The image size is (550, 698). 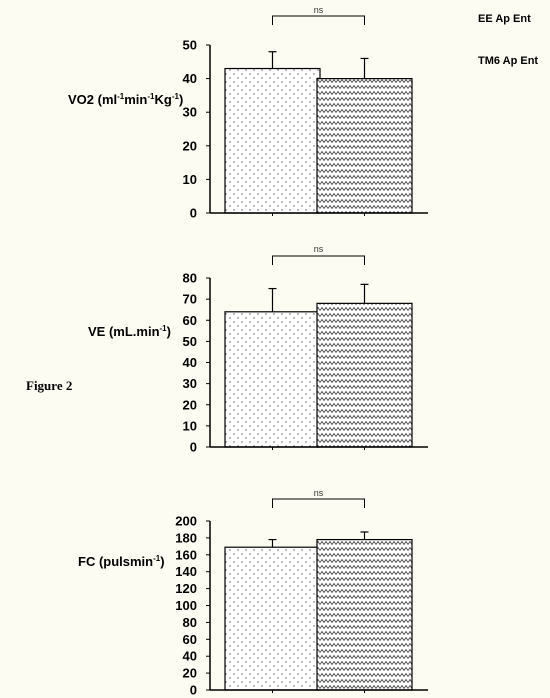 I want to click on y-axis-label-part: FC (pulsmin, so click(x=115, y=561).